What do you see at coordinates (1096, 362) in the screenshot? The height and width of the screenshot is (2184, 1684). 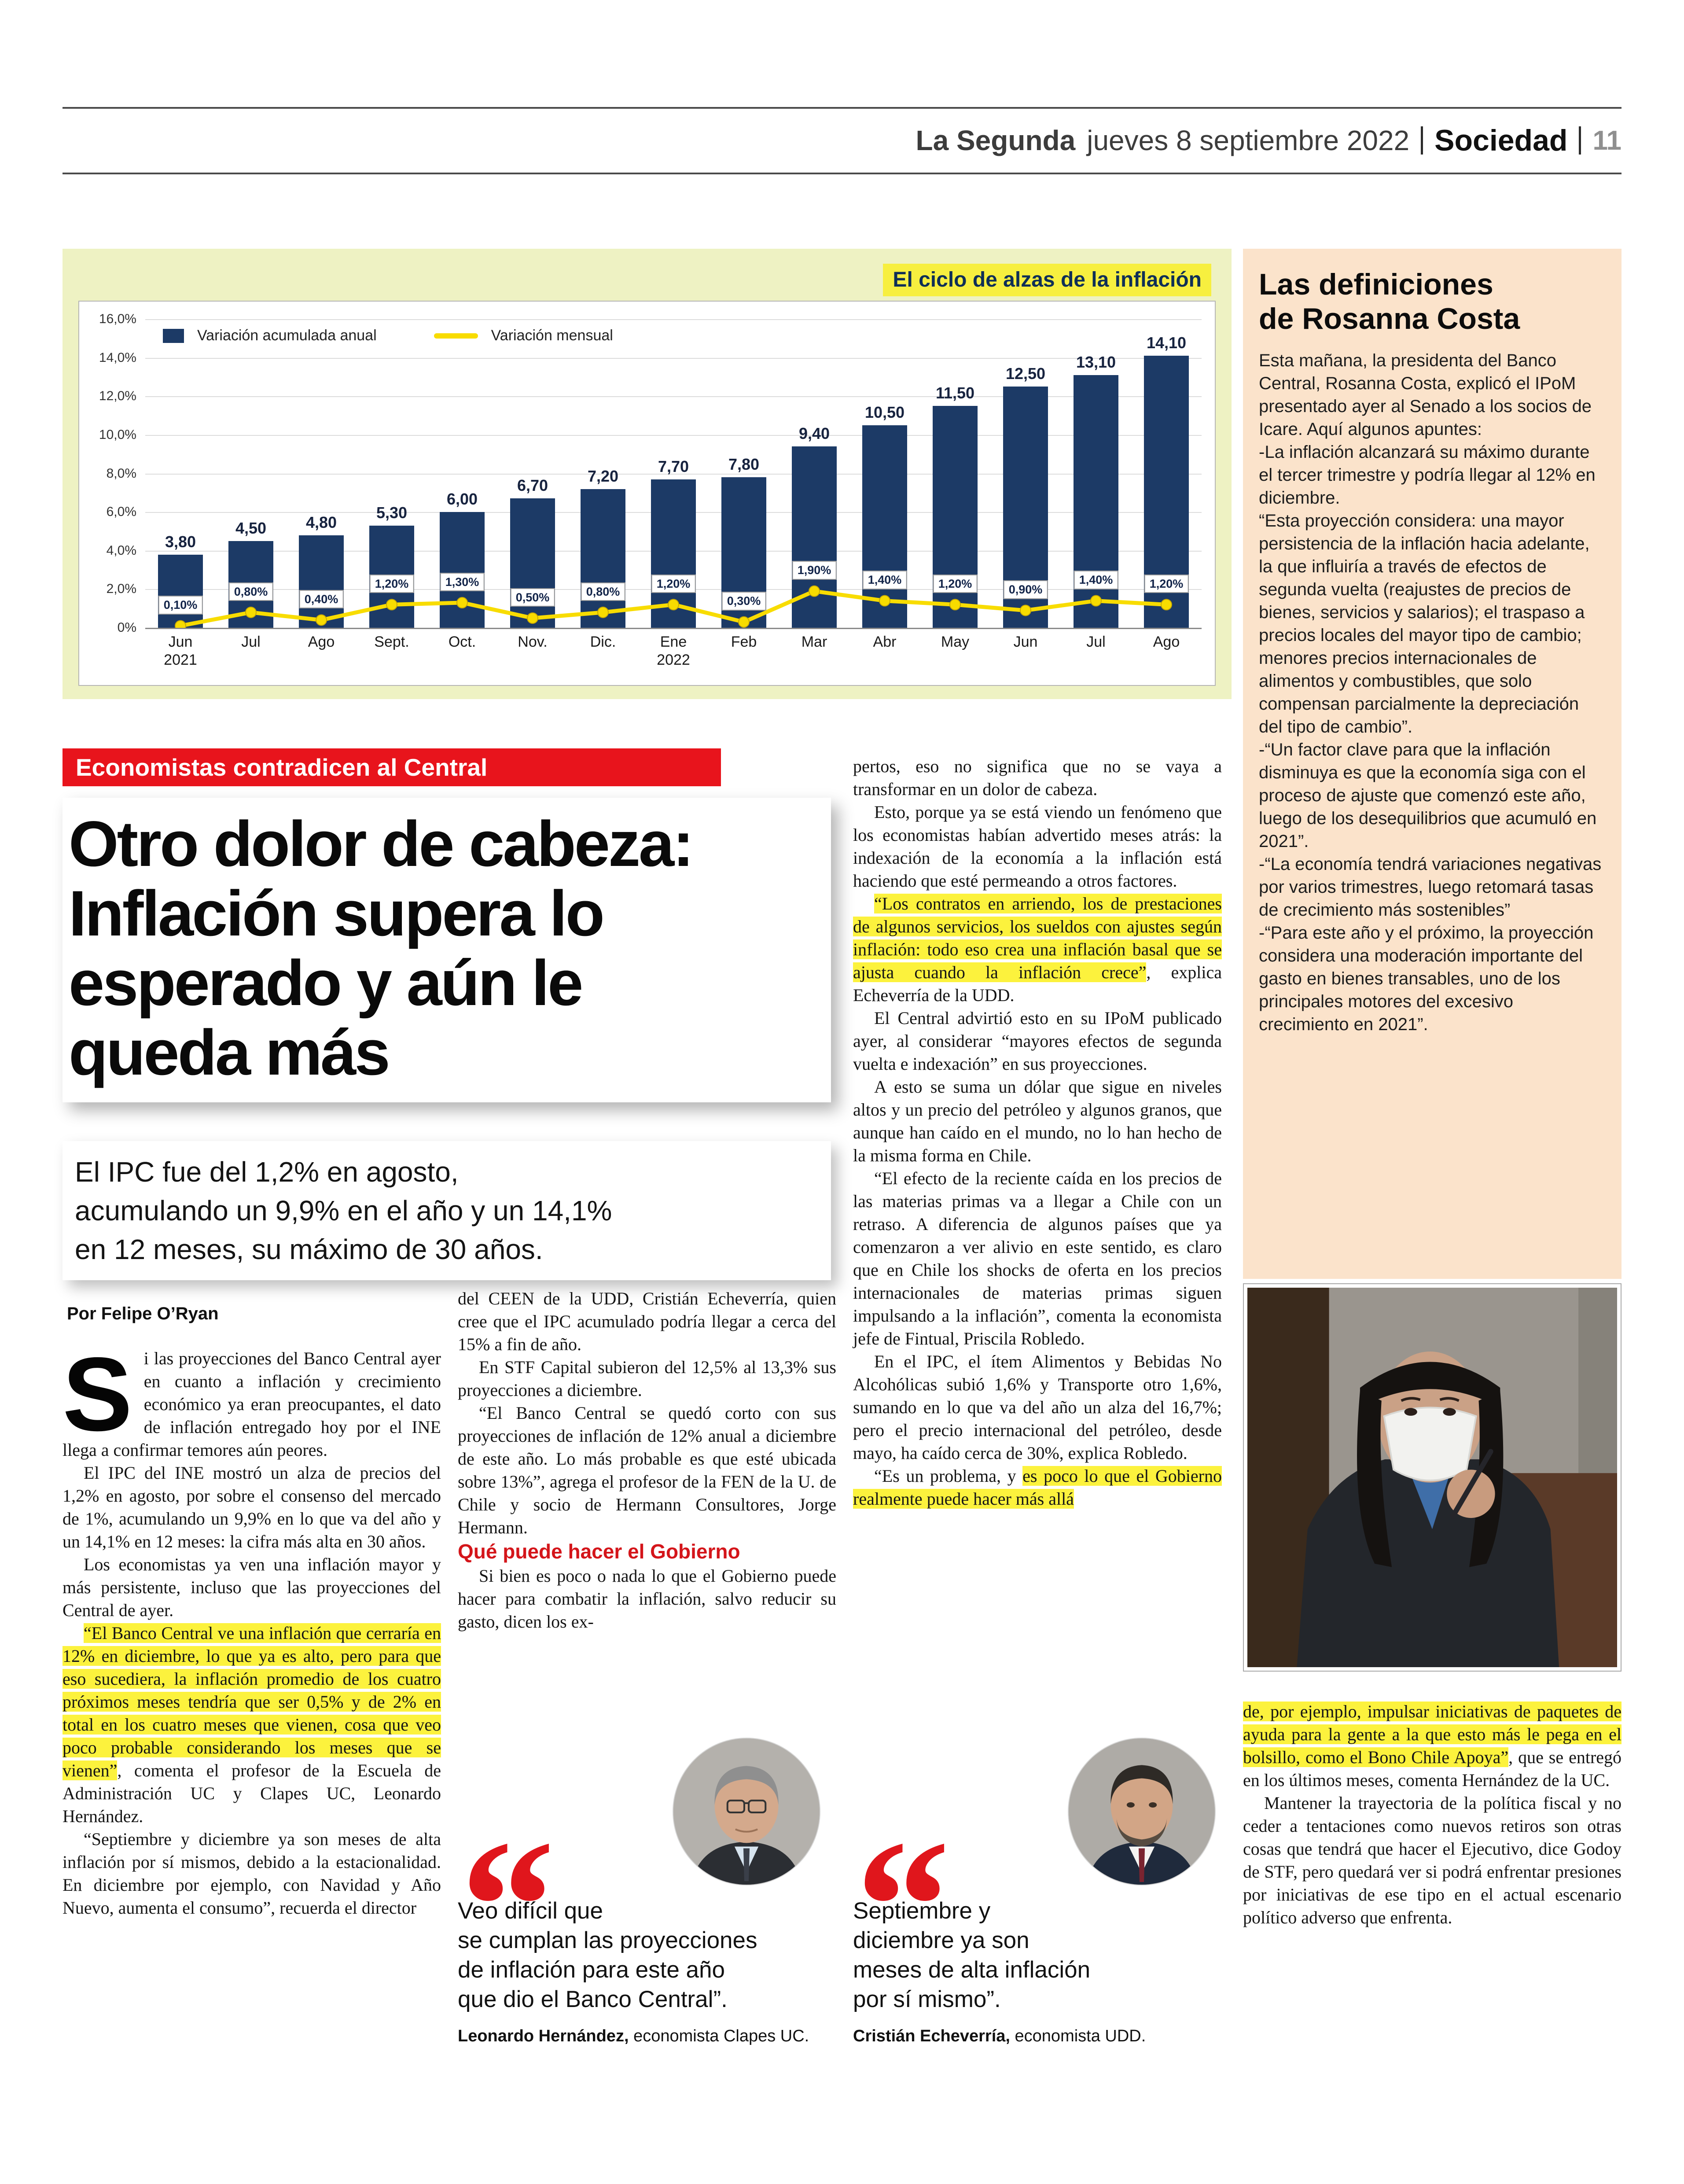 I see `bar-value-label: 13,10` at bounding box center [1096, 362].